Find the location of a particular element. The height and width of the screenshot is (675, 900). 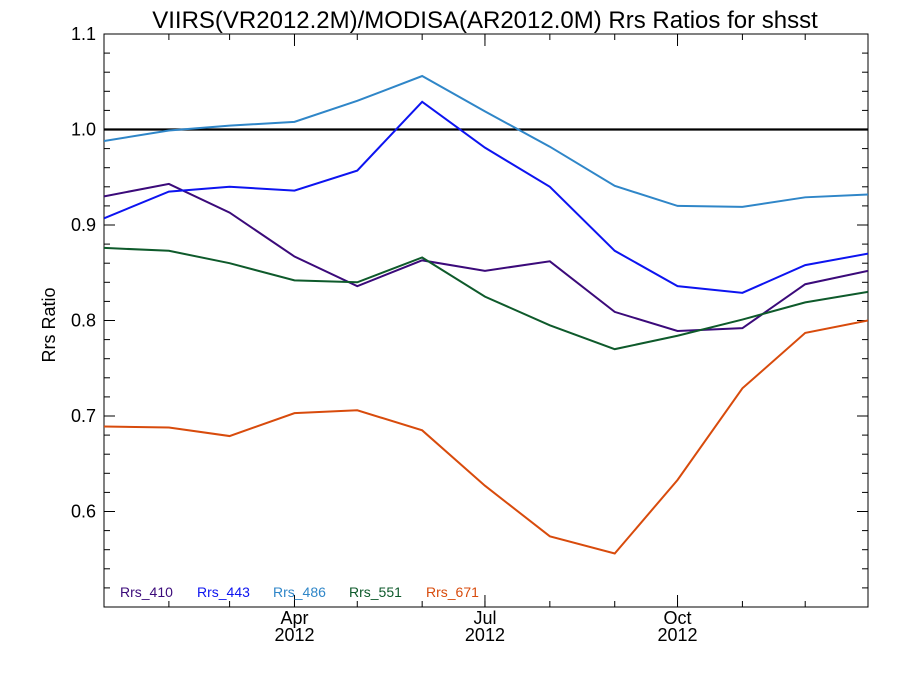

x-tick-label-month: Jul is located at coordinates (484, 618).